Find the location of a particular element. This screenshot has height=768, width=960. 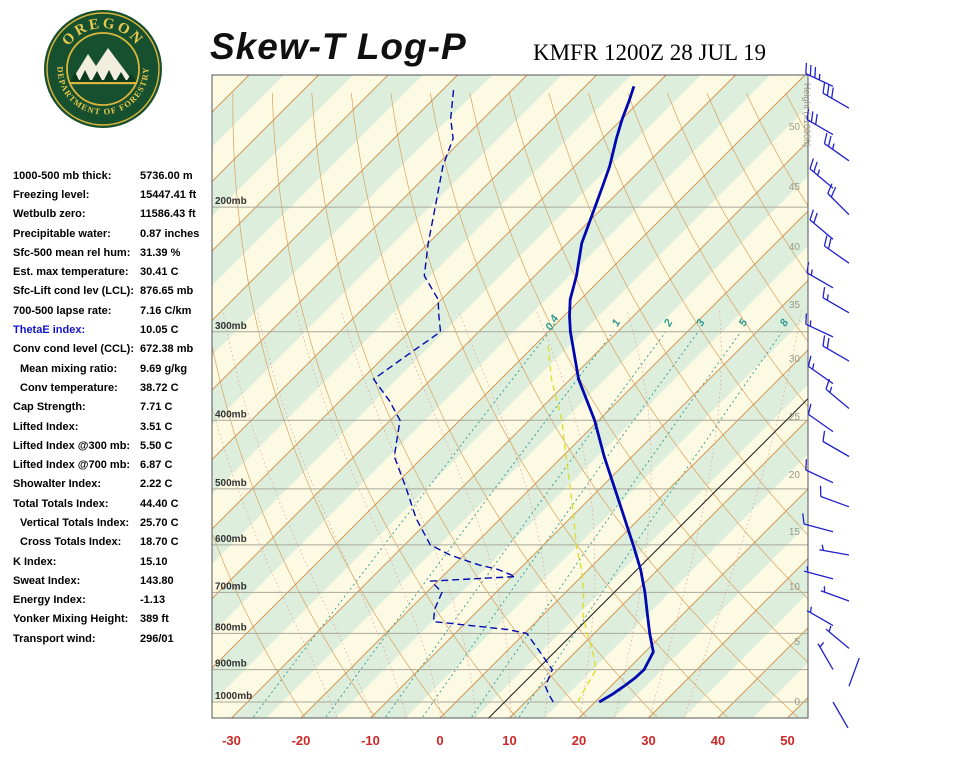

stat-value: 5736.00 m is located at coordinates (166, 175).